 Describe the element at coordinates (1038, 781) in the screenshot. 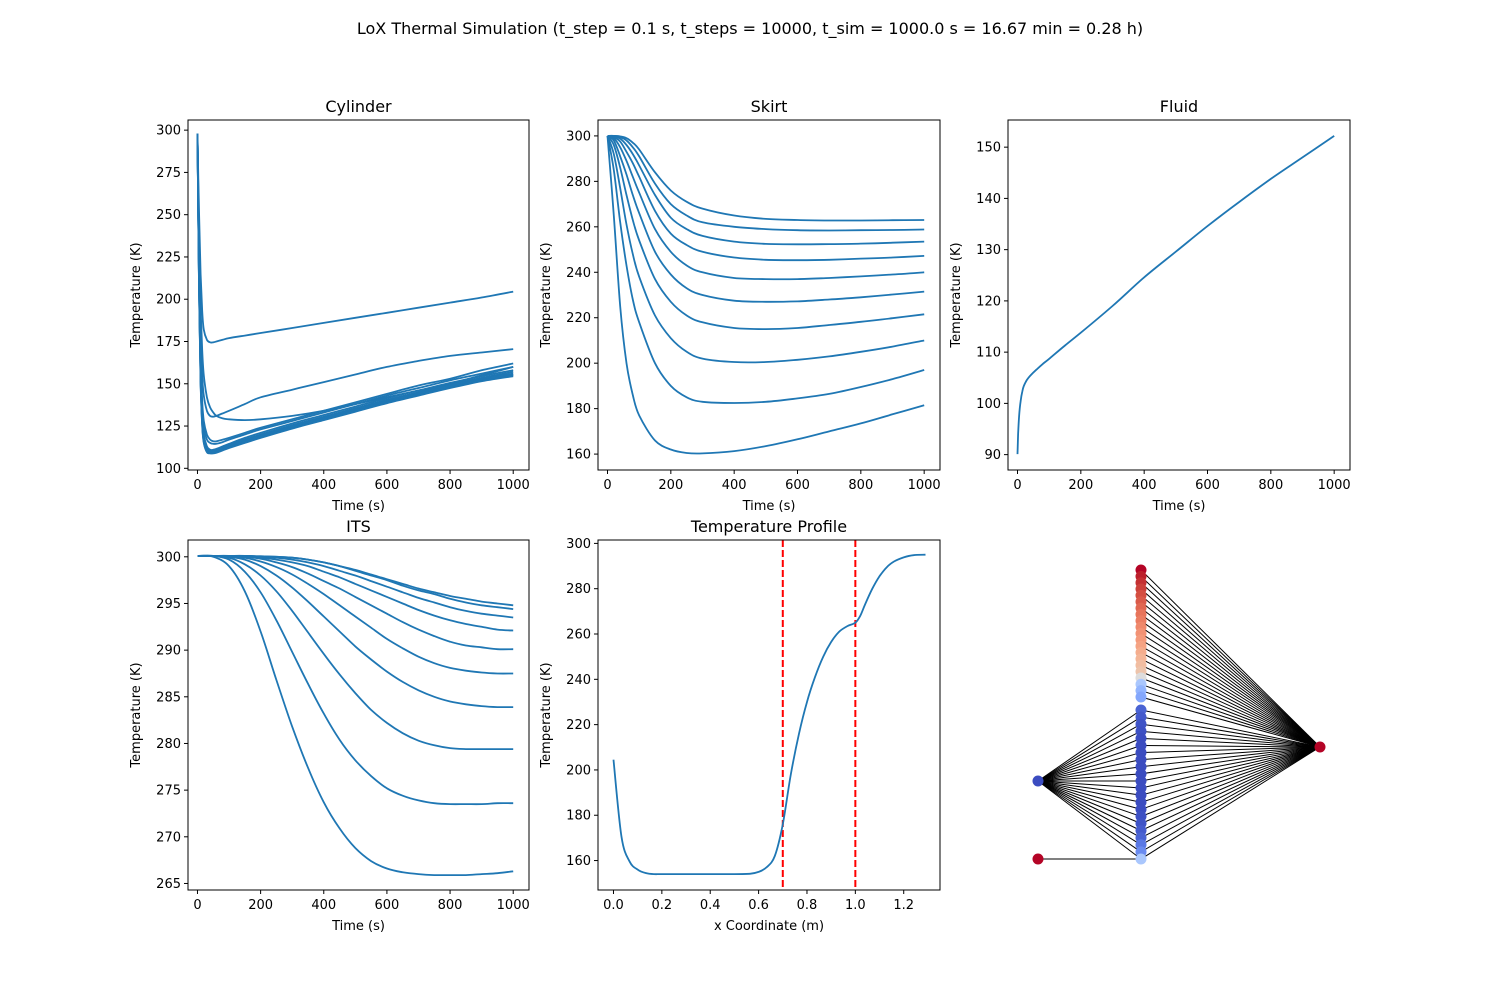

I see `graph-node-left-hub` at that location.